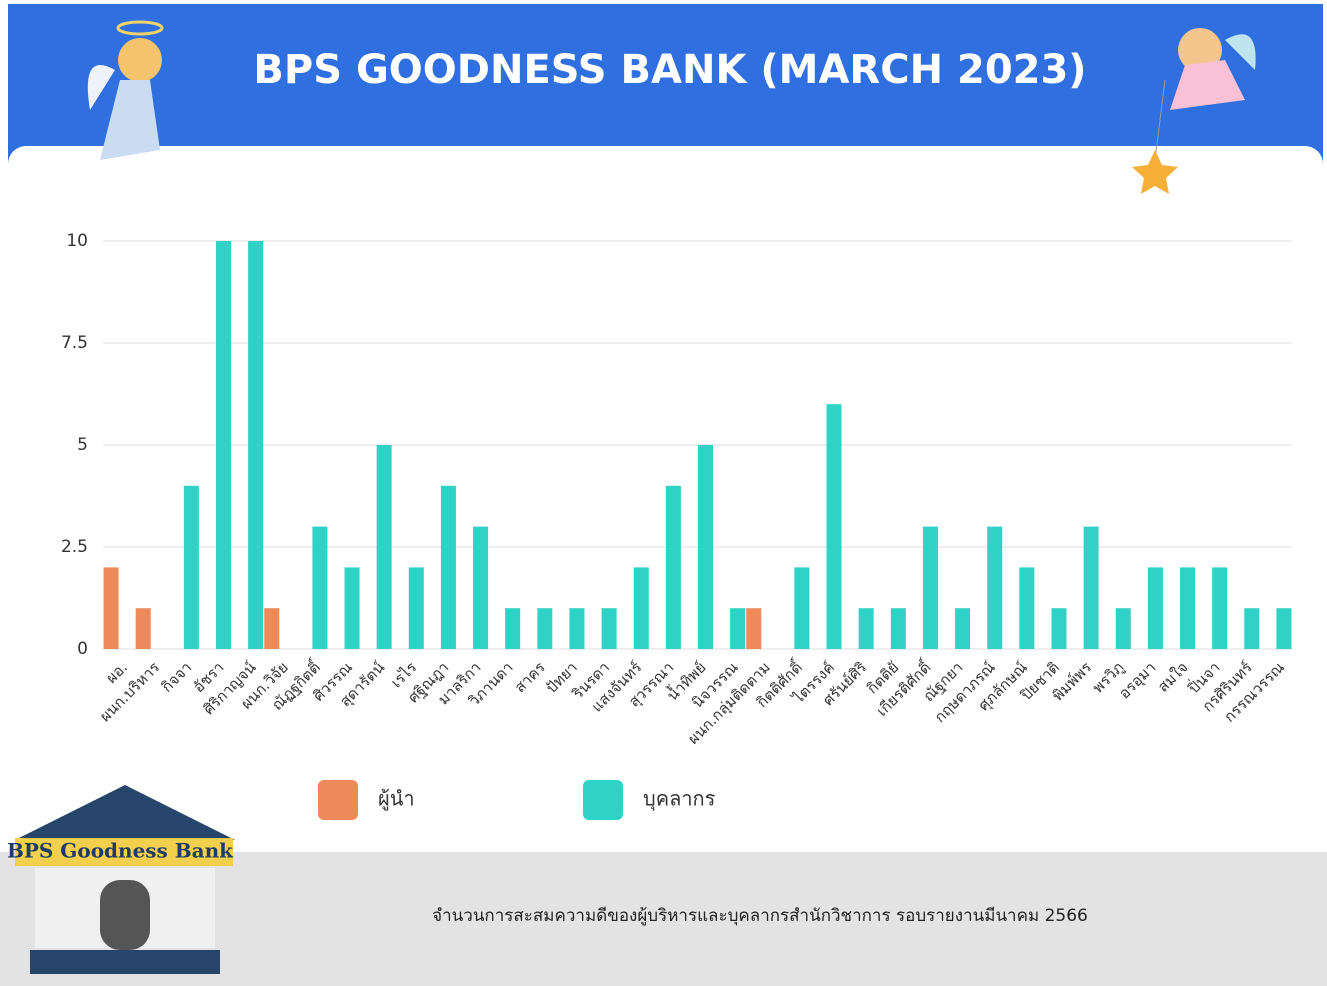  What do you see at coordinates (1194, 111) in the screenshot?
I see `angel-right` at bounding box center [1194, 111].